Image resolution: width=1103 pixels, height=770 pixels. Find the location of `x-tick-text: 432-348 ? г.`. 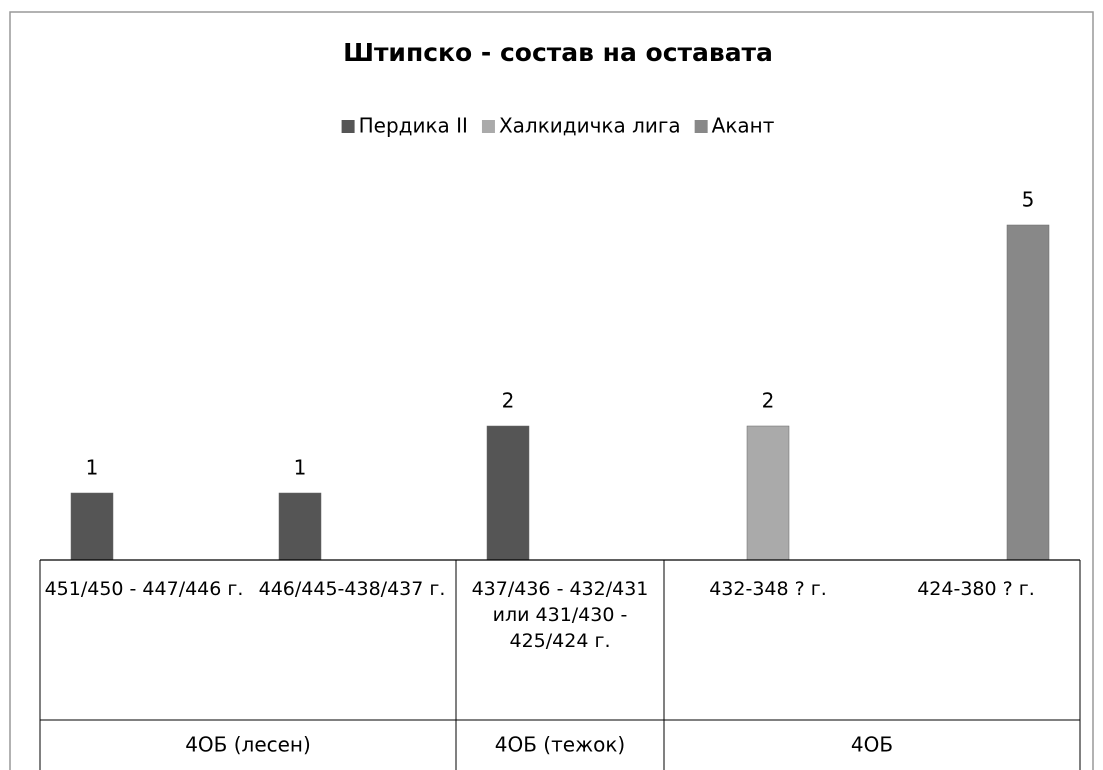

x-tick-text: 432-348 ? г. is located at coordinates (768, 589).